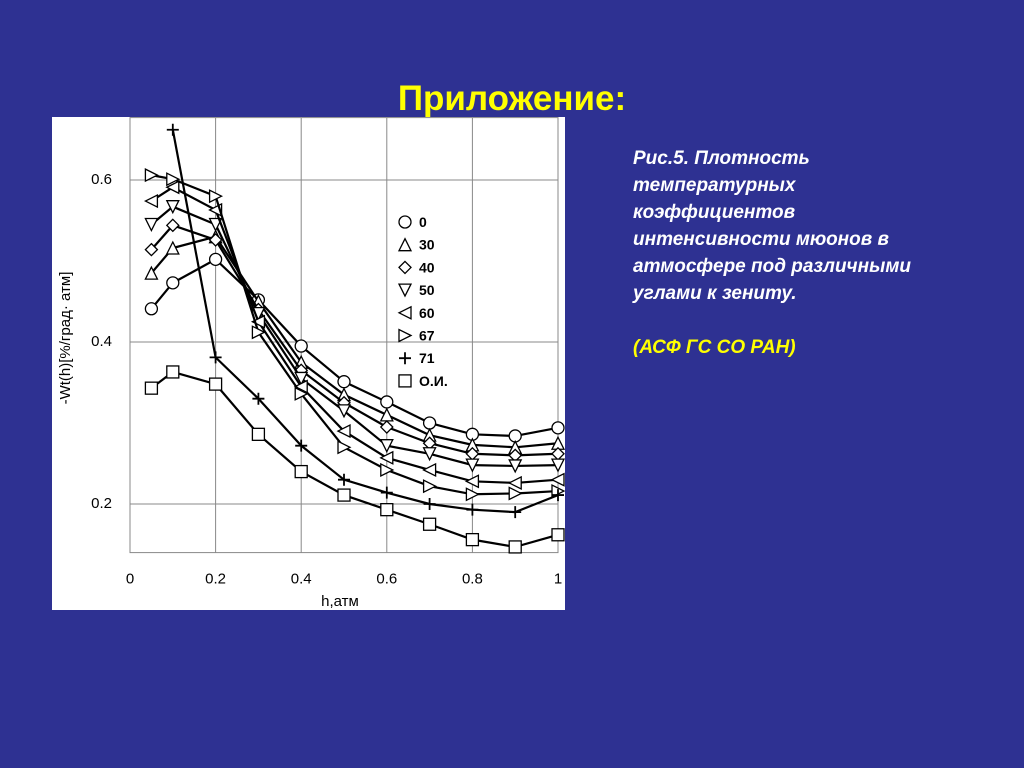  Describe the element at coordinates (427, 267) in the screenshot. I see `legend-label: 40` at that location.